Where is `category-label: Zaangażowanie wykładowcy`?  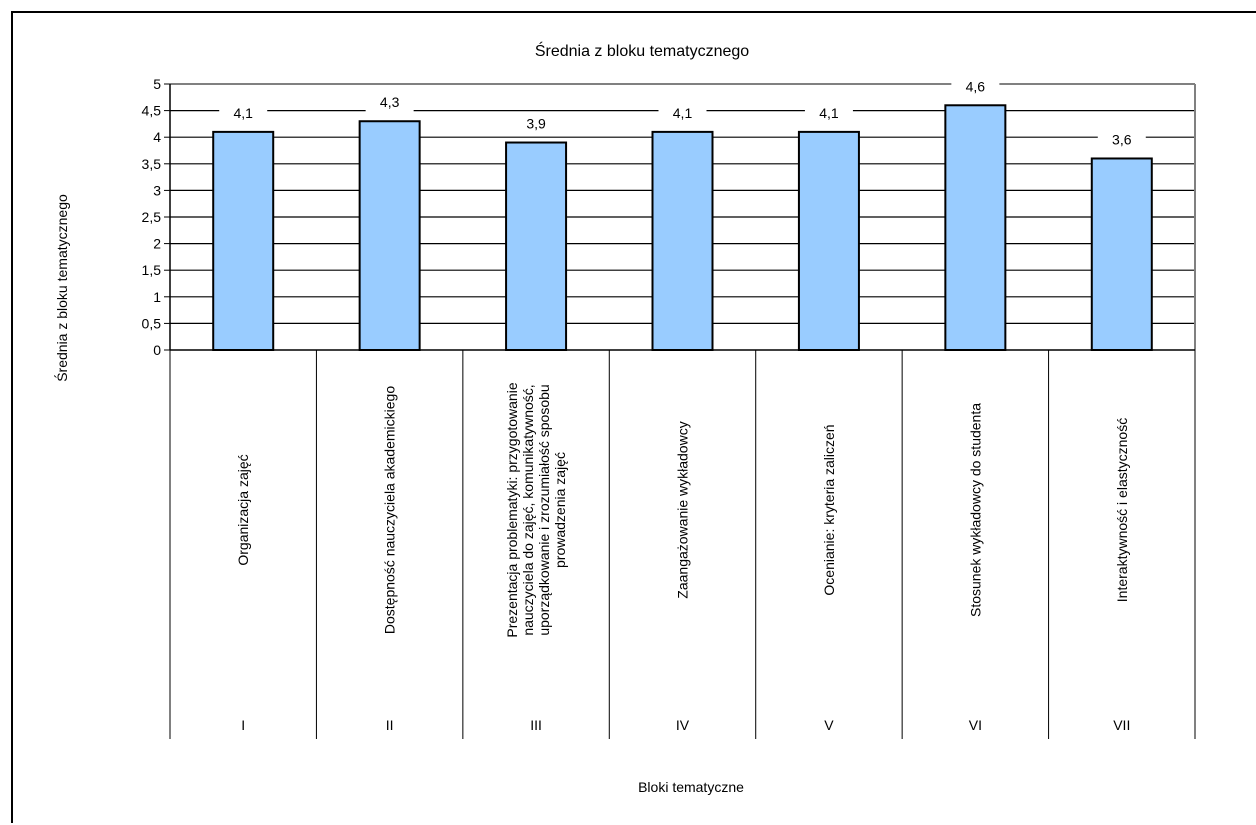 category-label: Zaangażowanie wykładowcy is located at coordinates (683, 509).